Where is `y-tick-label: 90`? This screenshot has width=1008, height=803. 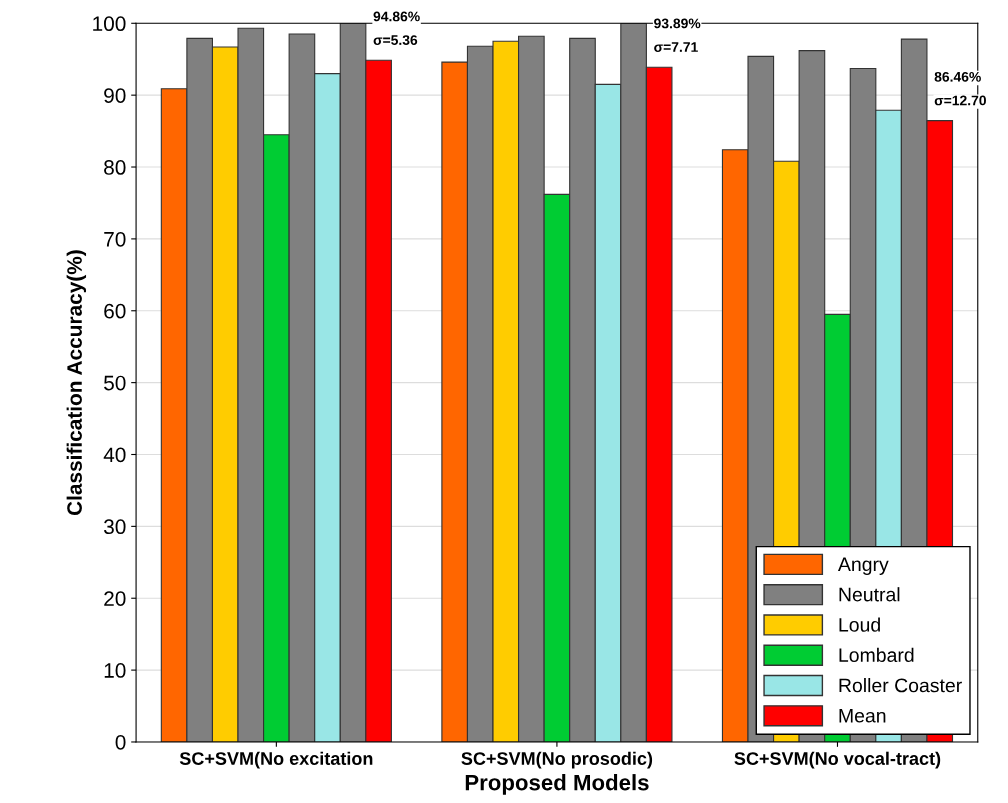
y-tick-label: 90 is located at coordinates (115, 95).